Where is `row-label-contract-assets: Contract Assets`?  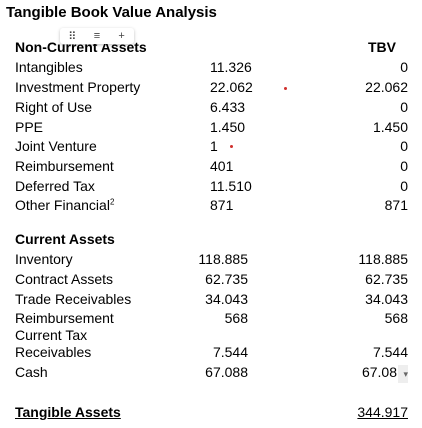 row-label-contract-assets: Contract Assets is located at coordinates (64, 279).